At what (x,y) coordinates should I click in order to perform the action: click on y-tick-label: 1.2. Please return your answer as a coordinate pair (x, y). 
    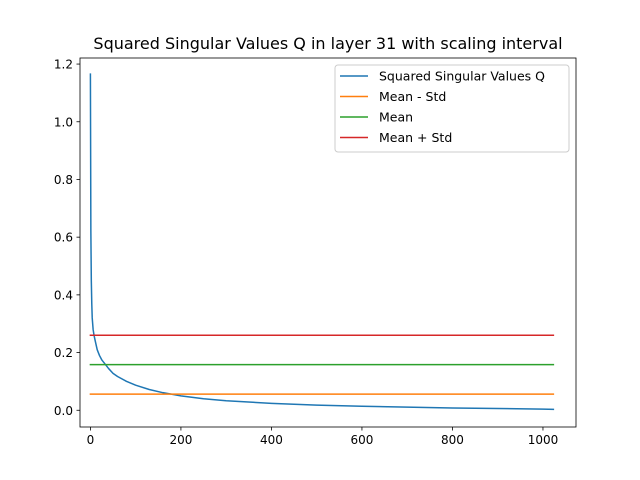
    Looking at the image, I should click on (63, 65).